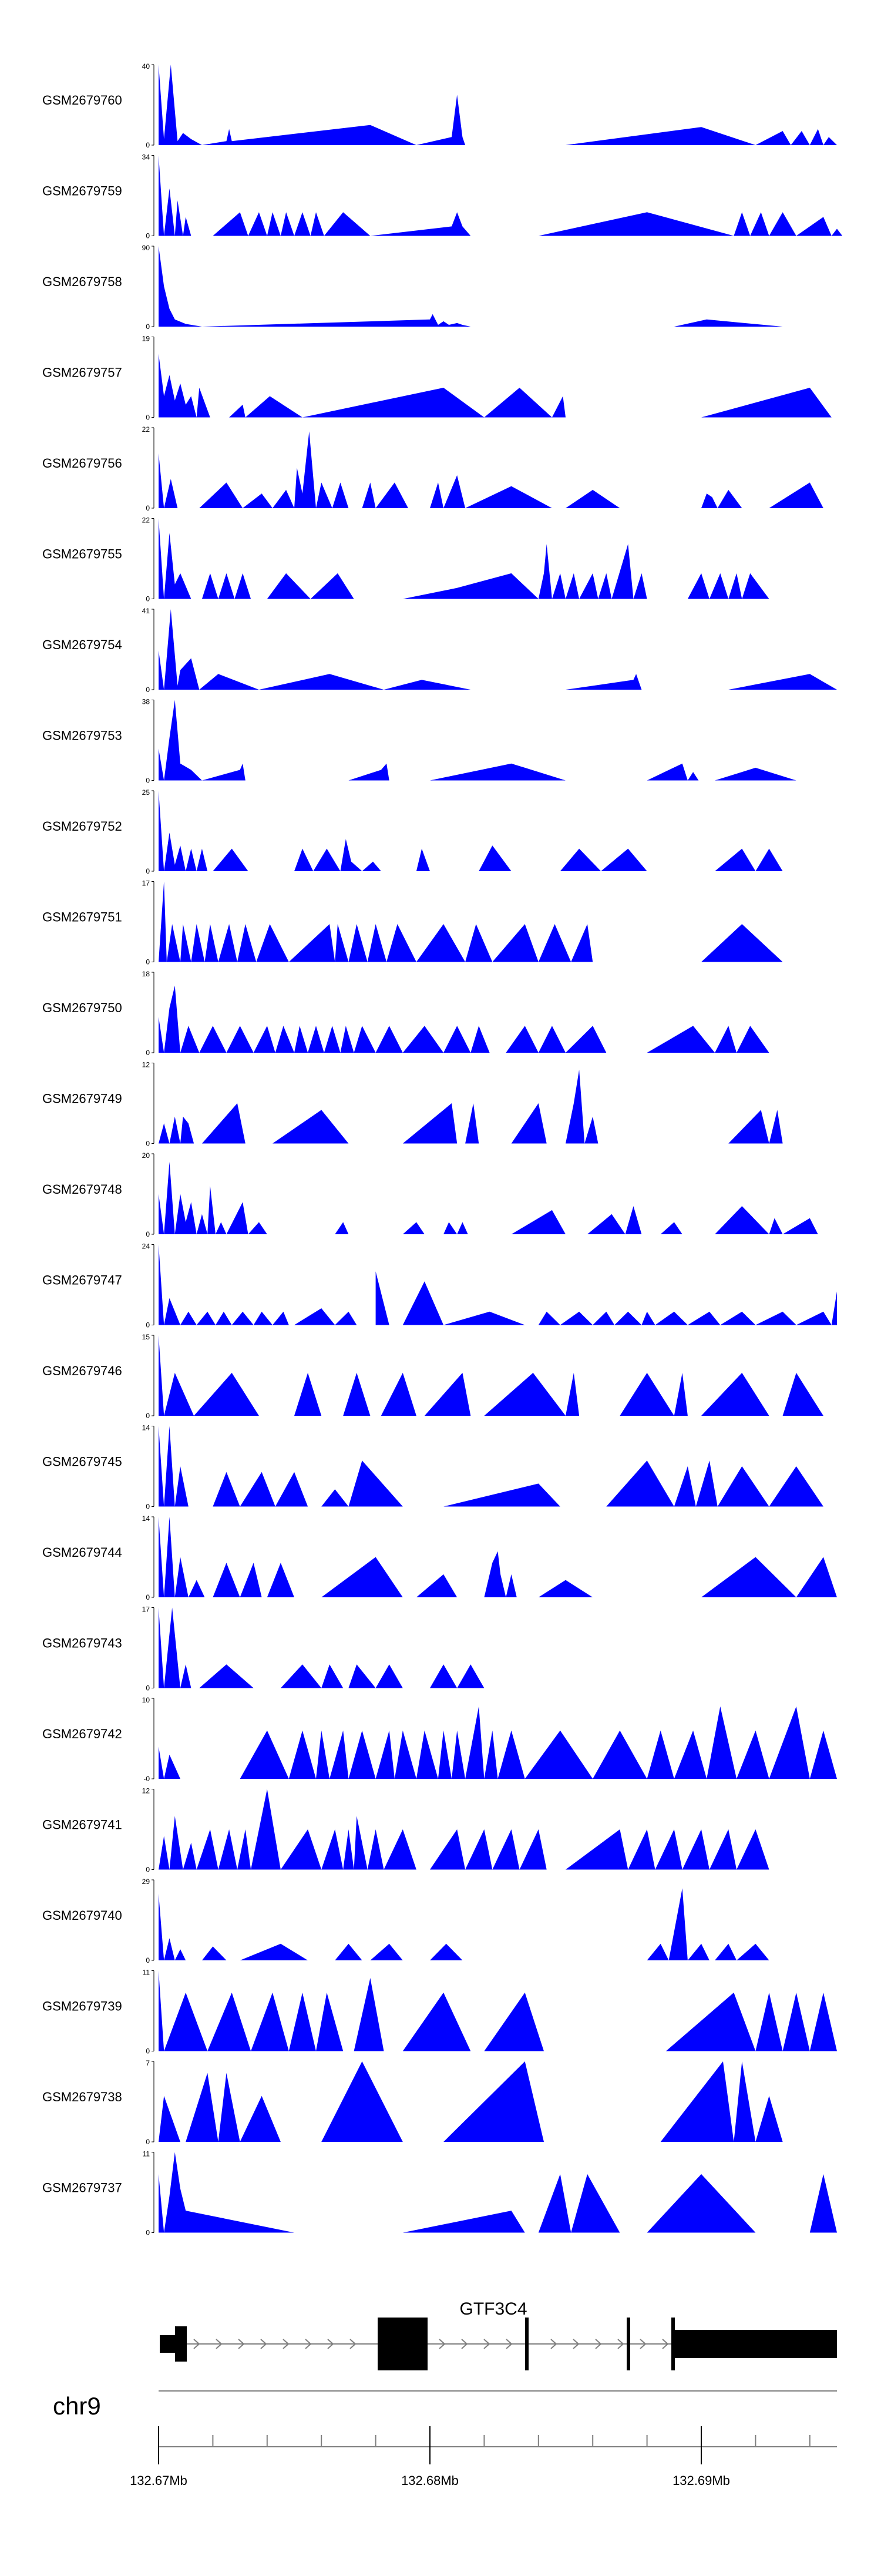 This screenshot has width=881, height=2576. What do you see at coordinates (82, 100) in the screenshot?
I see `track-label: GSM2679760` at bounding box center [82, 100].